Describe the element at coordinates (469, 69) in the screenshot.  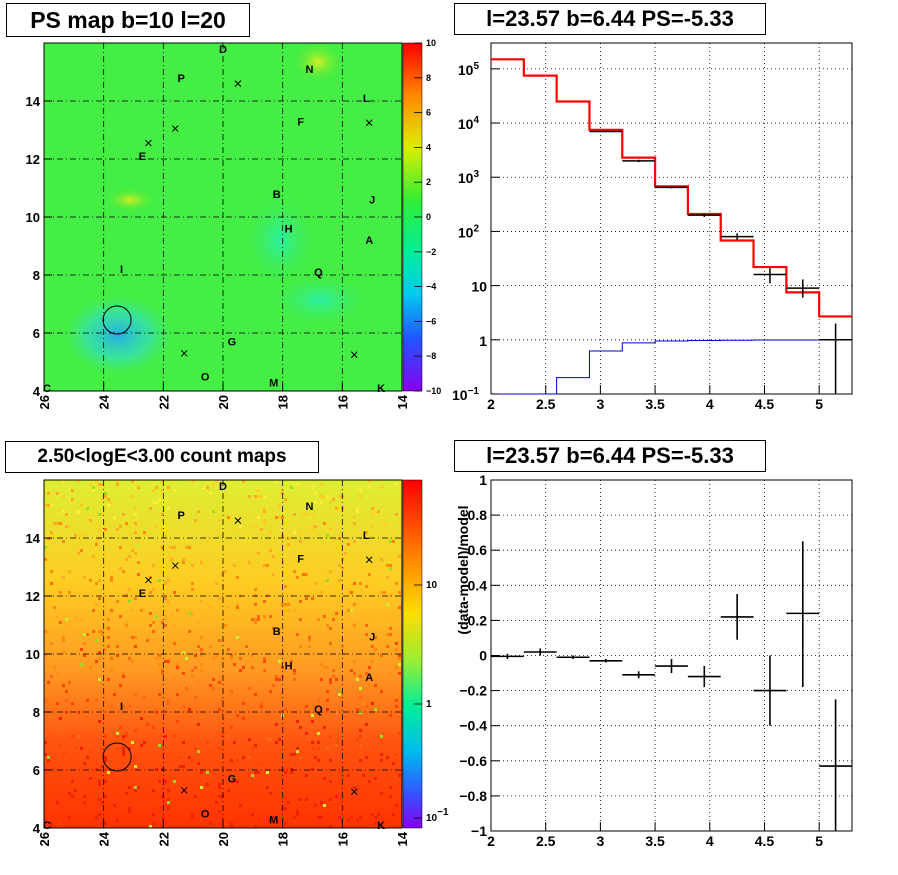
I see `spec-y-tick-label: 105` at that location.